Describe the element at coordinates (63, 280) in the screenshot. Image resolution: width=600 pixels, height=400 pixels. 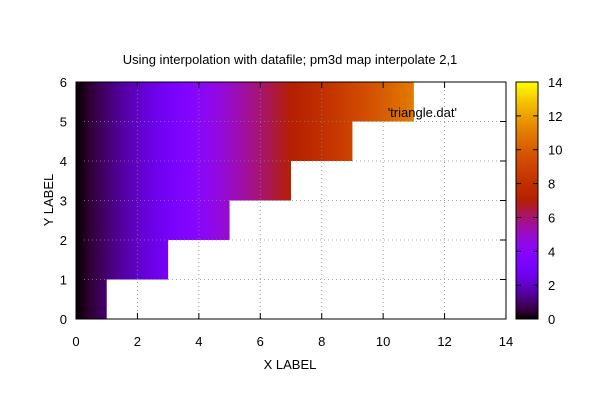
I see `y-tick-label-1: 1` at that location.